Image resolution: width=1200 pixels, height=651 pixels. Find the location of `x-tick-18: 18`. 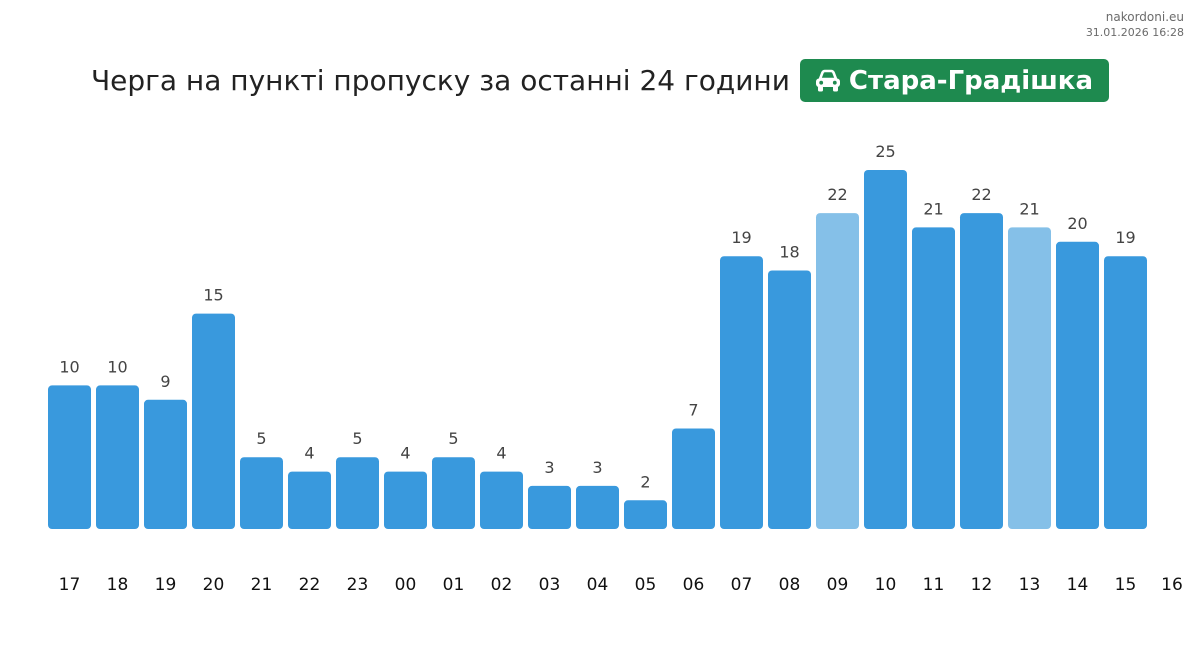

x-tick-18: 18 is located at coordinates (118, 585).